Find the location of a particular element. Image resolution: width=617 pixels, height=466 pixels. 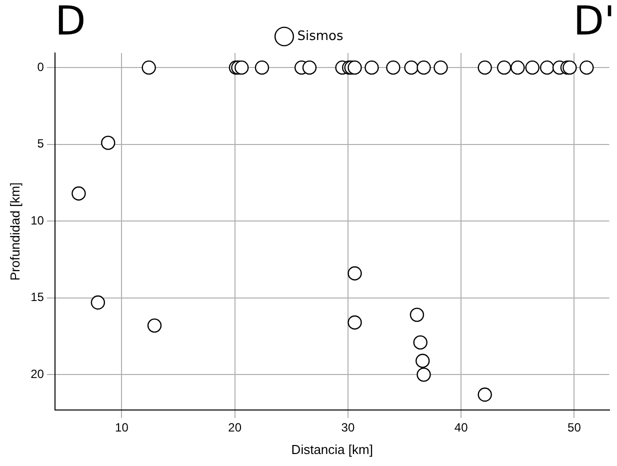

text: D' is located at coordinates (594, 22).